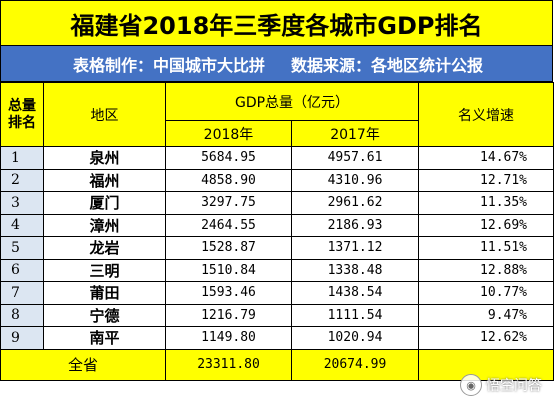 This screenshot has height=405, width=555. I want to click on growth-cell: 11.51%, so click(486, 248).